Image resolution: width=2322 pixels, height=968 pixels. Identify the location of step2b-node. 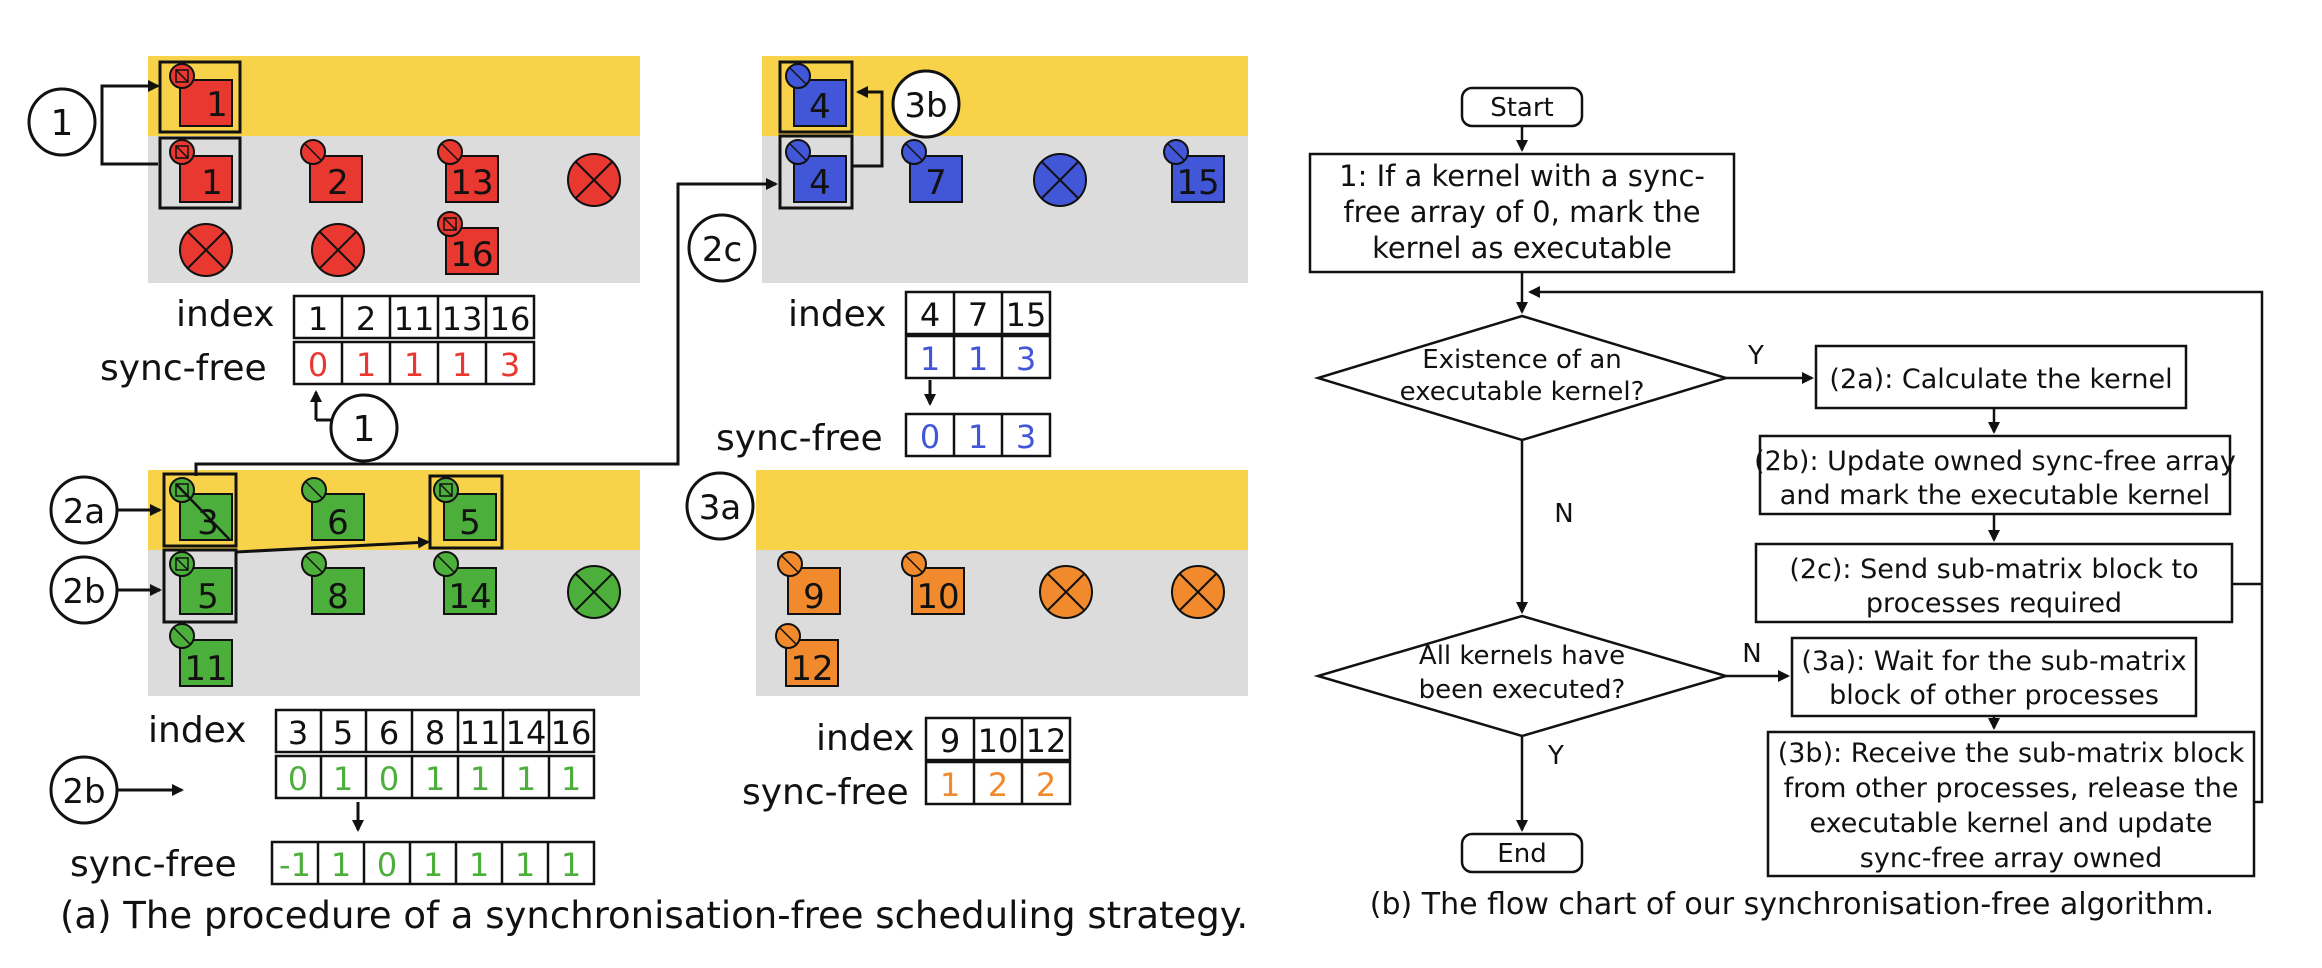
(1995, 475).